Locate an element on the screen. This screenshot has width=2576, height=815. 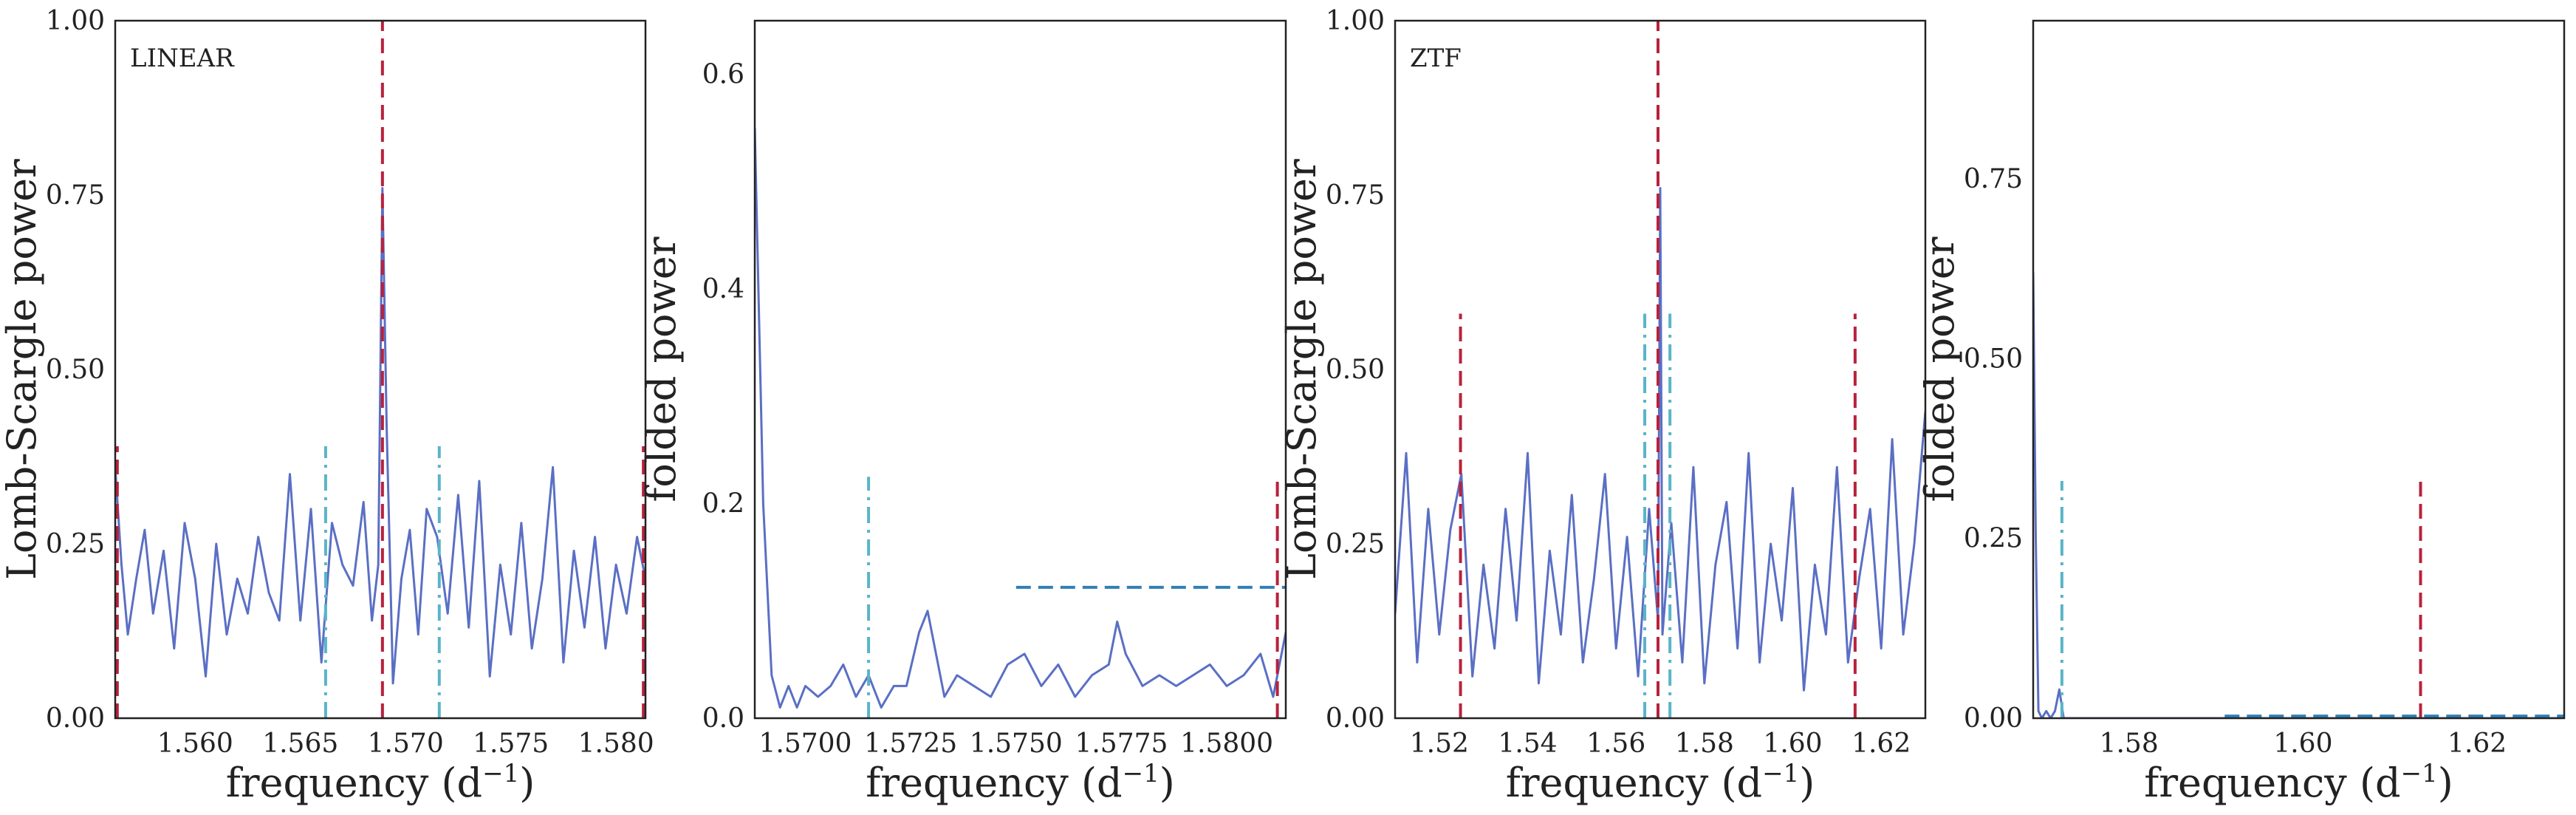
x-tick-label: 1.5700 is located at coordinates (805, 744).